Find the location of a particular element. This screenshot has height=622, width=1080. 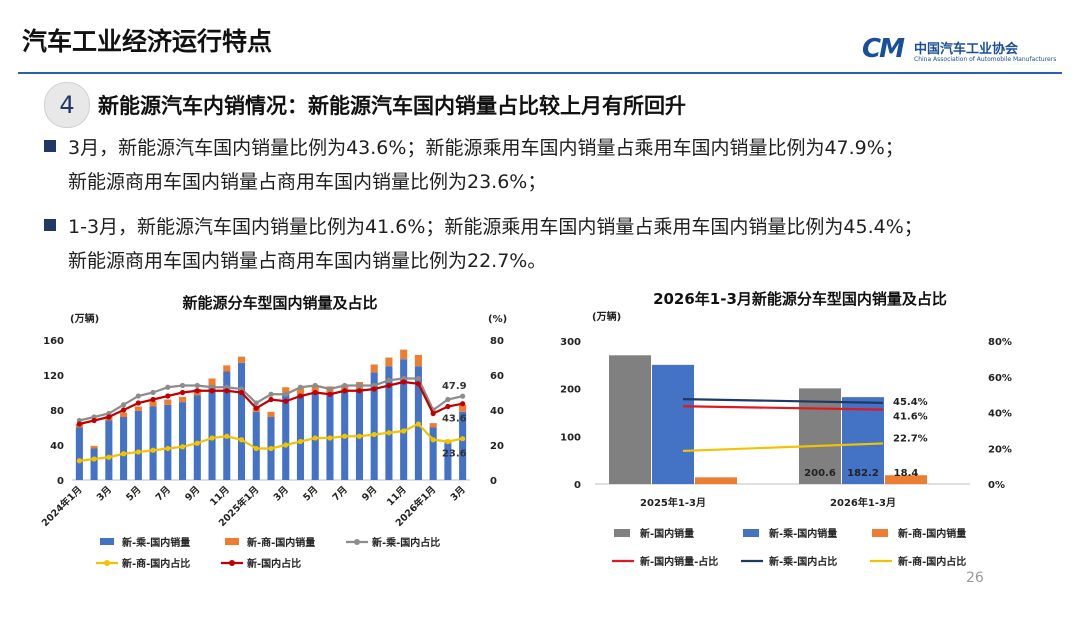

y-right-tick-label: 0 is located at coordinates (493, 481).